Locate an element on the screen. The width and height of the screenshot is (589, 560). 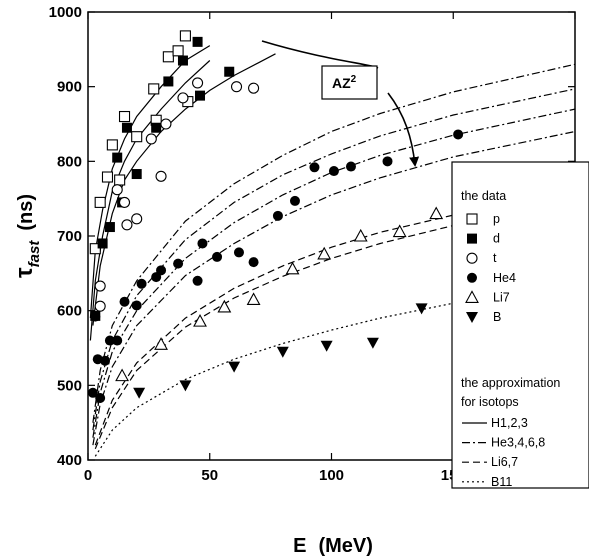
legend-item-h1-2-3: H1,2,3 is located at coordinates (495, 423).